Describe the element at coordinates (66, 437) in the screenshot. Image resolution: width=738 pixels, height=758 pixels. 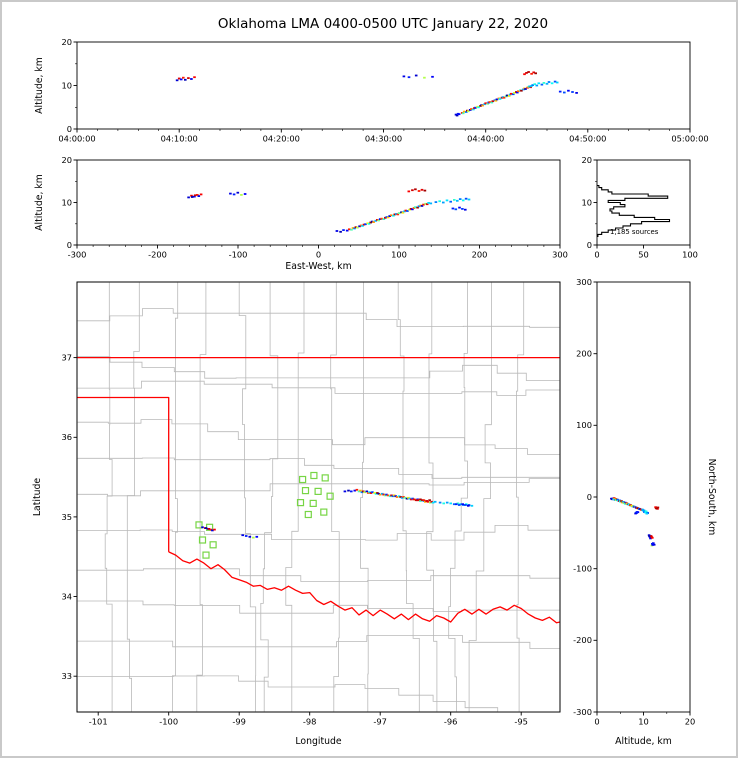
I see `svg-text: 36` at that location.